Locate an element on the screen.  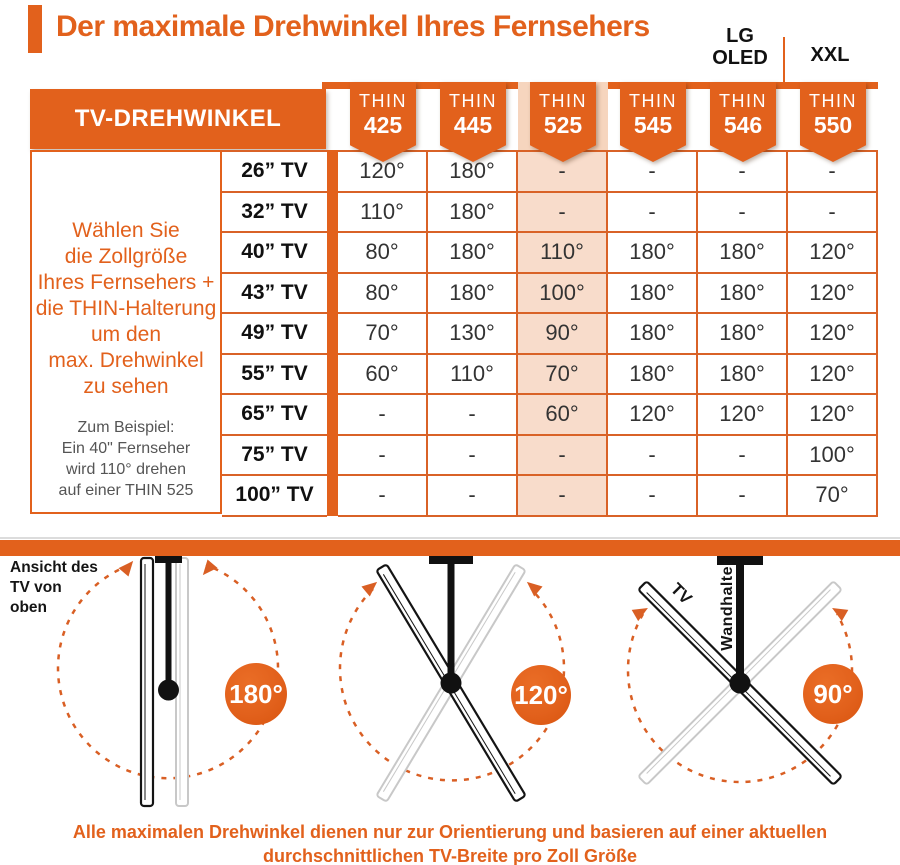
ribbon-number: 550 is located at coordinates (833, 124).